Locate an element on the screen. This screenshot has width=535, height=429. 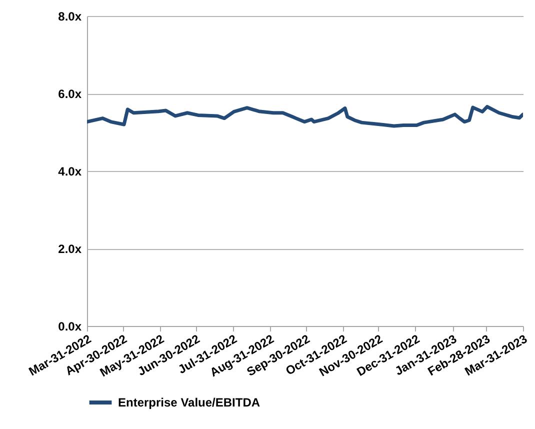
y-tick-label: 0.0x is located at coordinates (70, 327).